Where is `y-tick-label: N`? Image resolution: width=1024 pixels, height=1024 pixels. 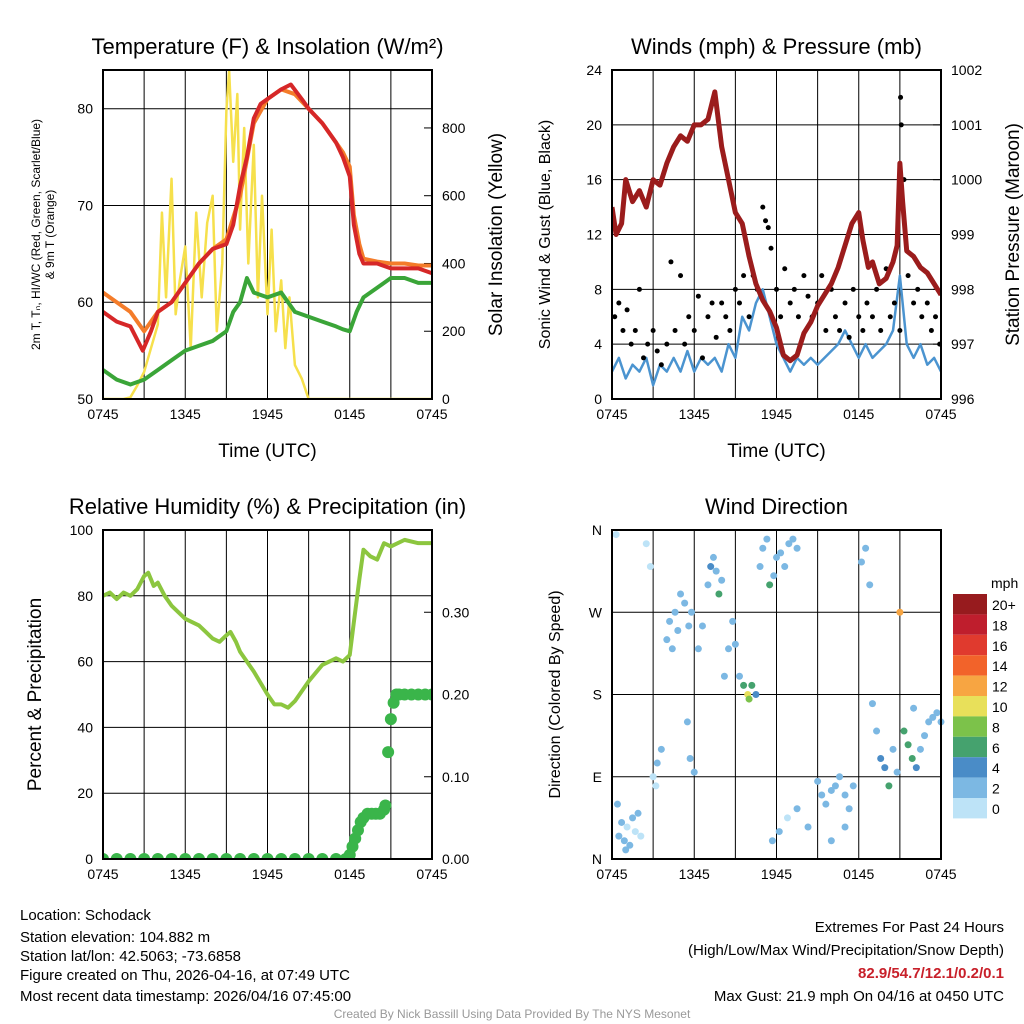 y-tick-label: N is located at coordinates (597, 530).